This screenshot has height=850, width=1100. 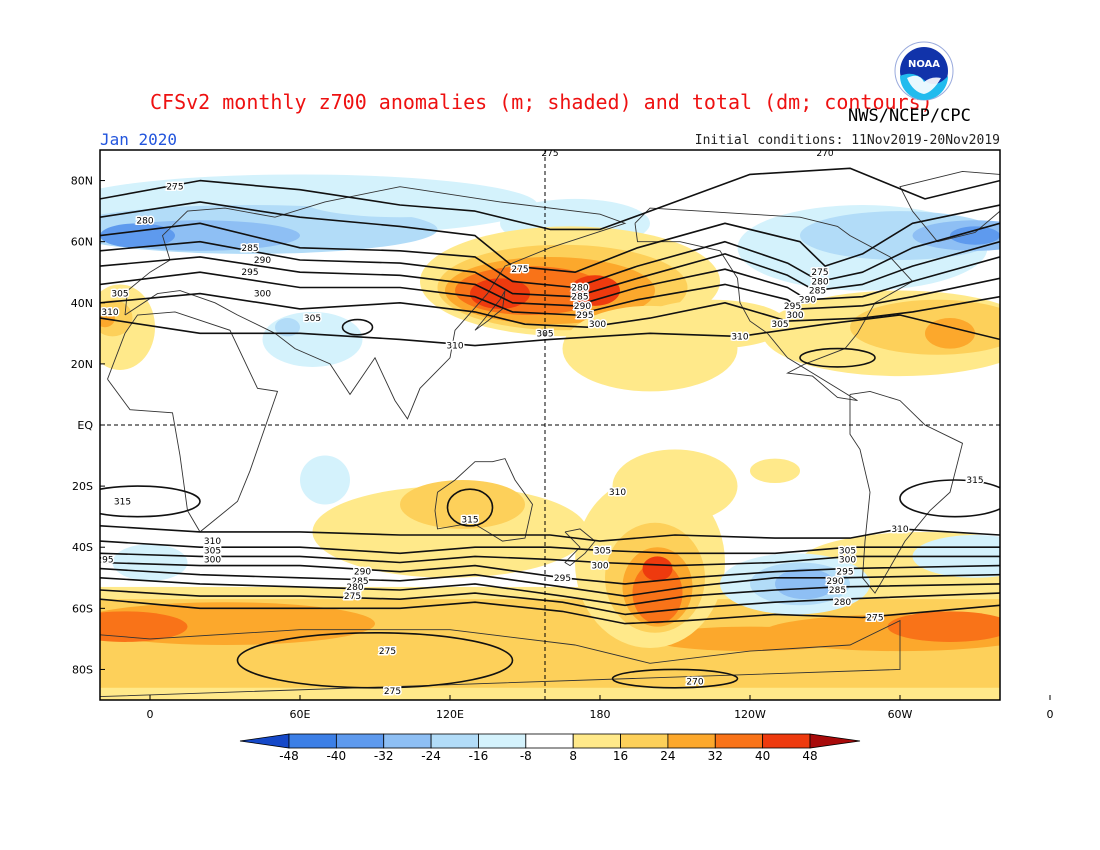 I want to click on y-tick-label: 40S, so click(x=82, y=547).